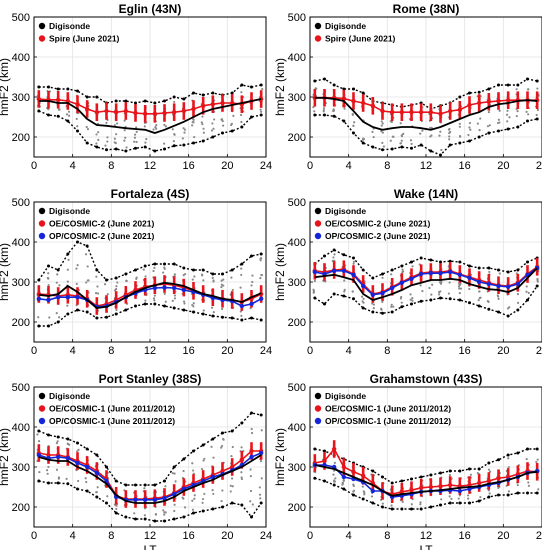 The image size is (542, 555). I want to click on y-tick-label: 400, so click(297, 428).